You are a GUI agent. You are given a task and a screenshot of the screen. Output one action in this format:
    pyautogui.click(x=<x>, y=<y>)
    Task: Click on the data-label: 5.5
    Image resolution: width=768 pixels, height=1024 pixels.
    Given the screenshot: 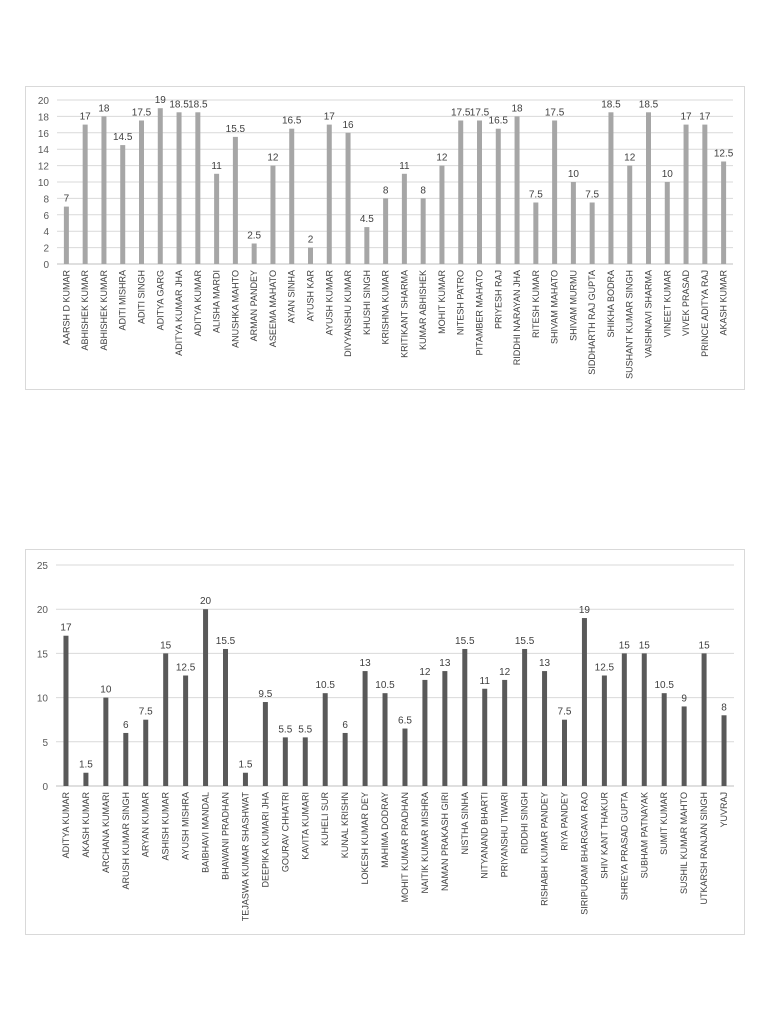 What is the action you would take?
    pyautogui.click(x=305, y=729)
    